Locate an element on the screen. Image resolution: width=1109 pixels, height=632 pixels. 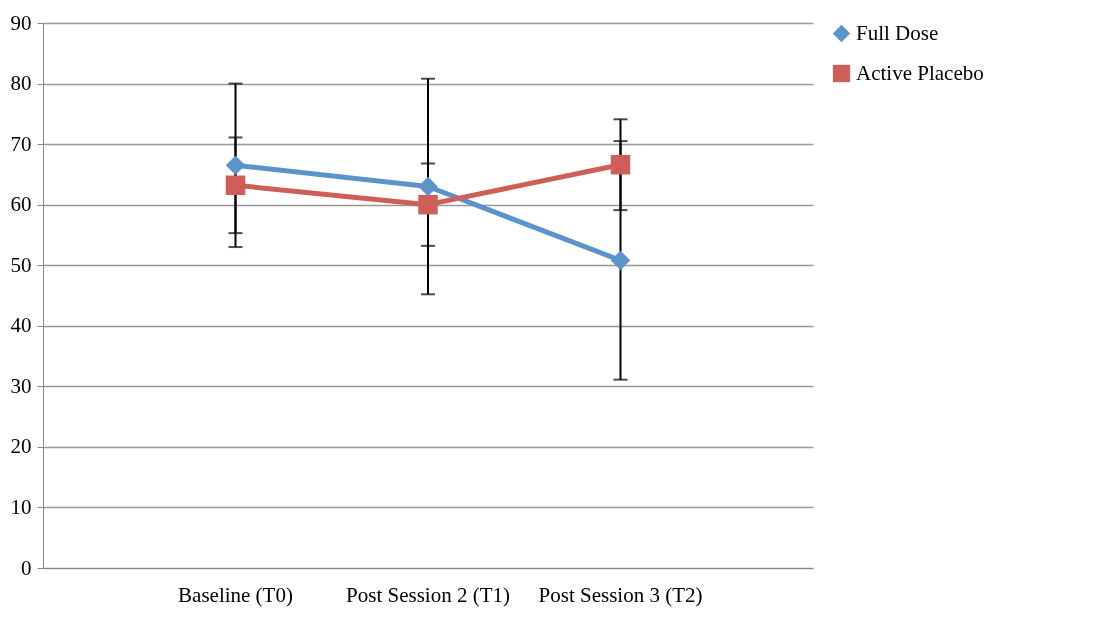
x-tick-label: Baseline (T0) is located at coordinates (235, 594).